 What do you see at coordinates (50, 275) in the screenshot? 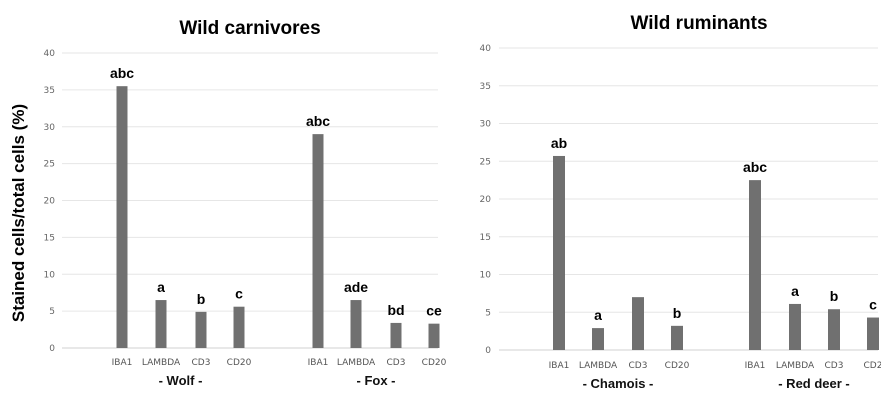
I see `panel-1-y-tick-label: 10` at bounding box center [50, 275].